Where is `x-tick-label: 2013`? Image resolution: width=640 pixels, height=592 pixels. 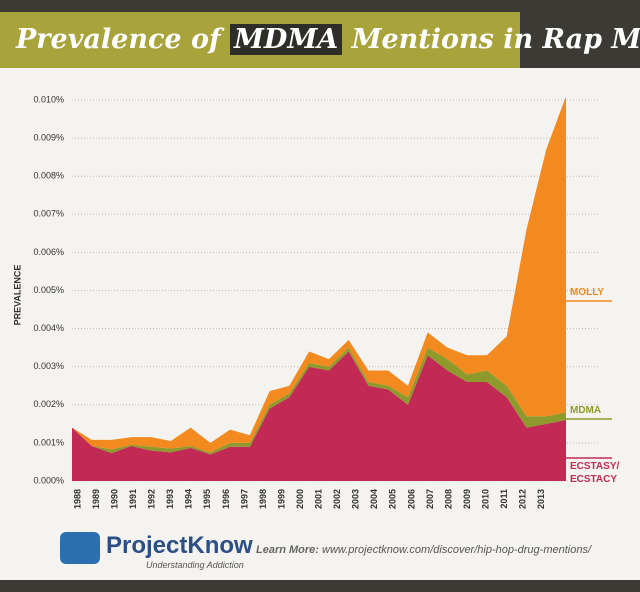
x-tick-label: 2013 is located at coordinates (541, 499).